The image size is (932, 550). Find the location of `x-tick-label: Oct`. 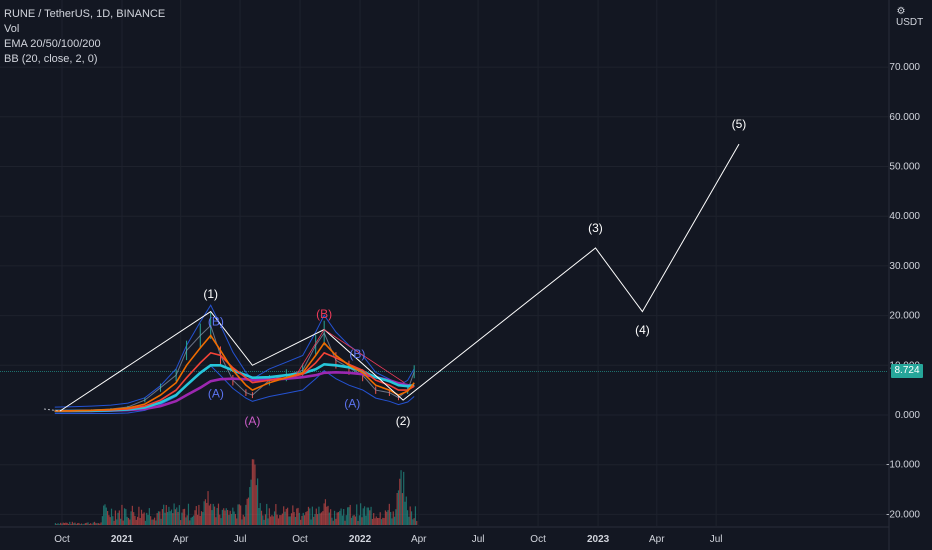

x-tick-label: Oct is located at coordinates (62, 539).